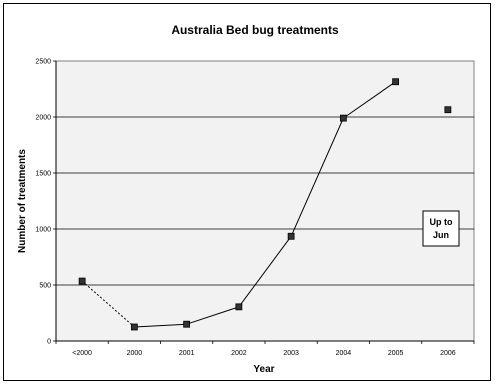  I want to click on x-tick-label: <2000, so click(82, 353).